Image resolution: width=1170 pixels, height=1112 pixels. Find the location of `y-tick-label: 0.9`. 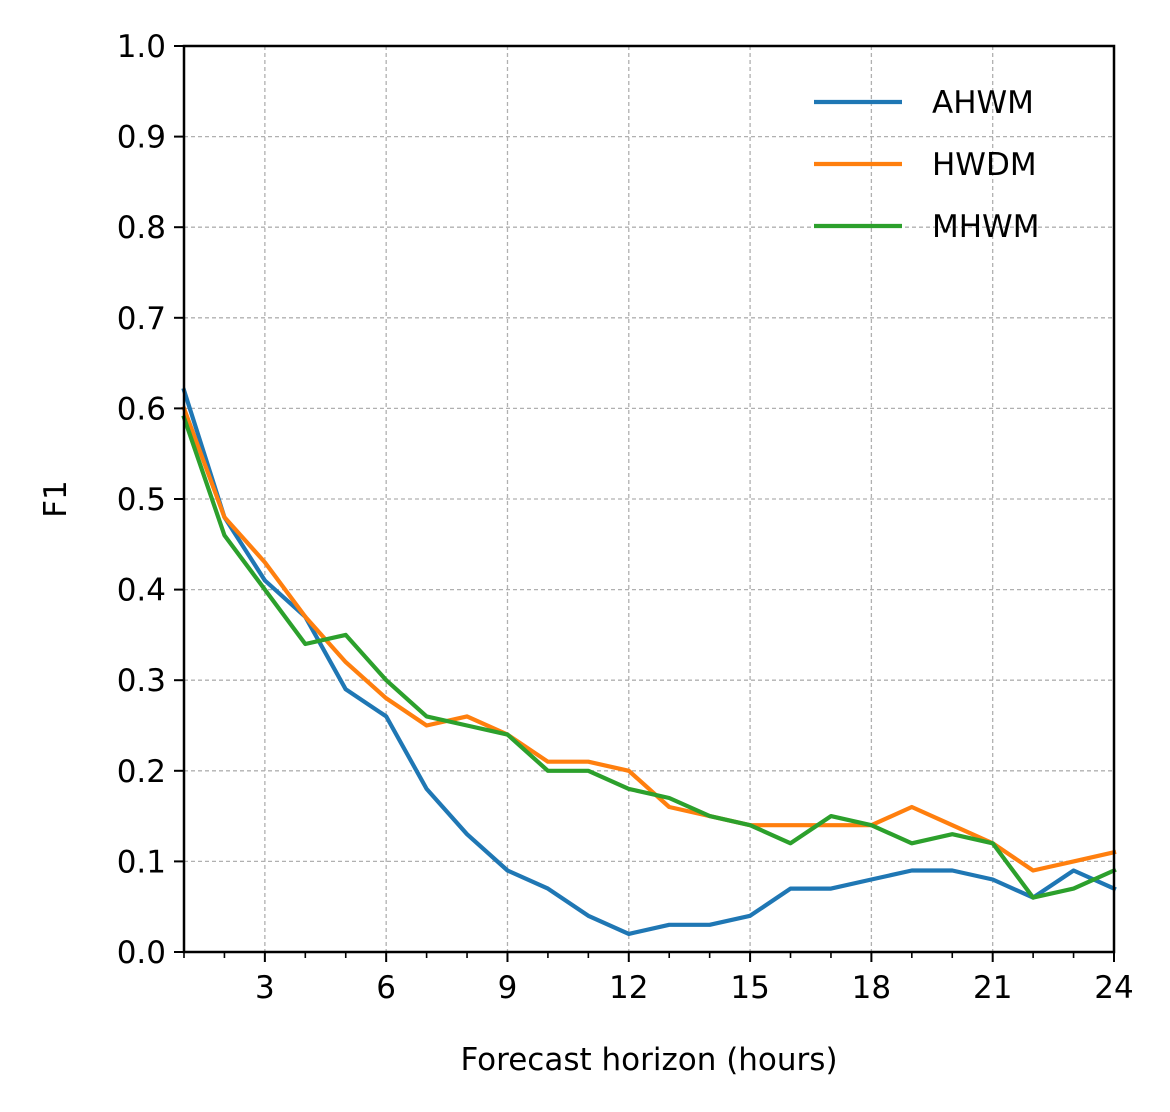

y-tick-label: 0.9 is located at coordinates (141, 138).